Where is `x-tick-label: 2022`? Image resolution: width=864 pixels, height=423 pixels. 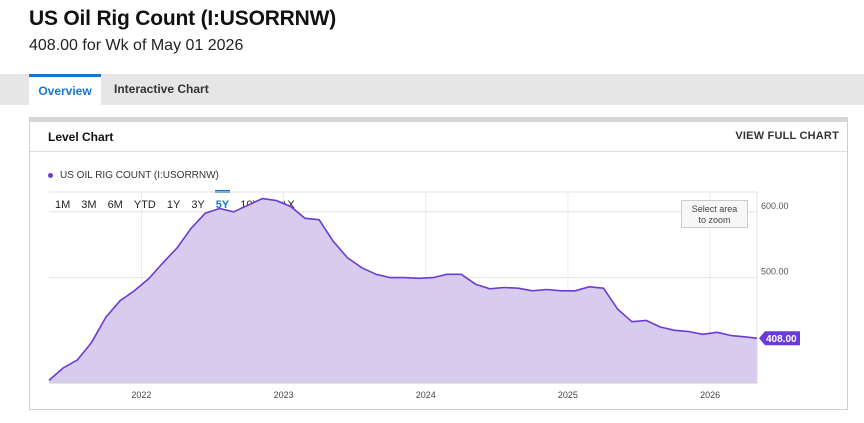 x-tick-label: 2022 is located at coordinates (141, 395).